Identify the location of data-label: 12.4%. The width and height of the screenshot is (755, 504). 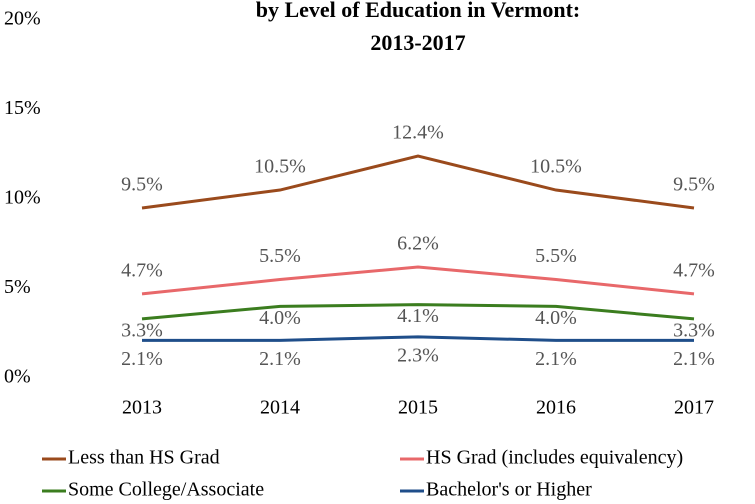
(418, 133).